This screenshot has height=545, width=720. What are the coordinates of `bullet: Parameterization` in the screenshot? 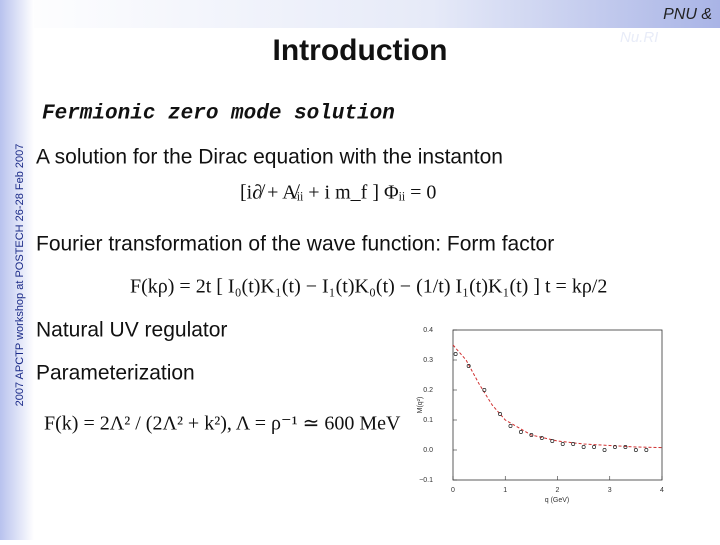 It's located at (115, 373).